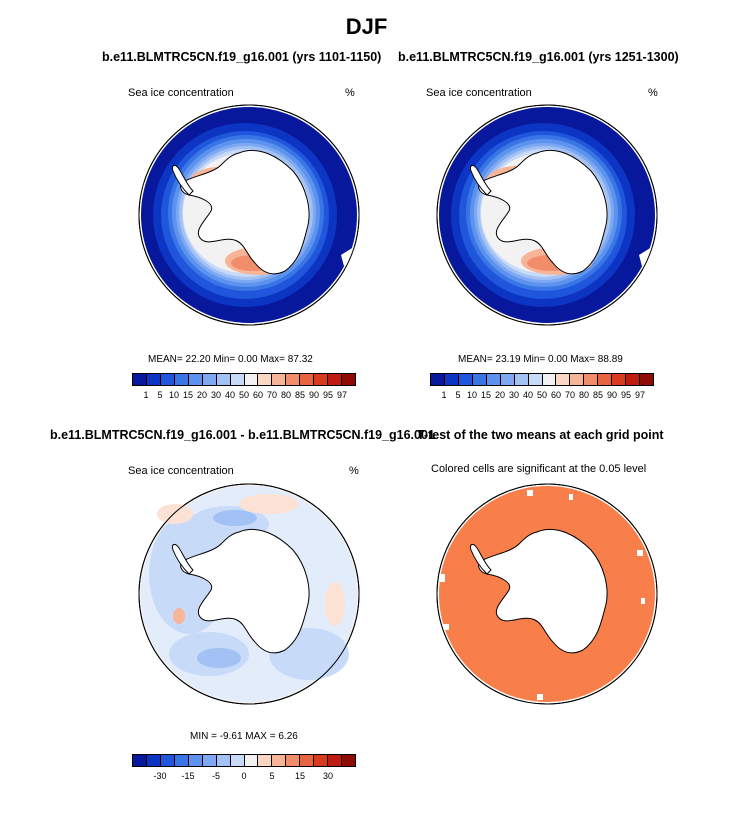  Describe the element at coordinates (354, 471) in the screenshot. I see `panel-3-units: %` at that location.